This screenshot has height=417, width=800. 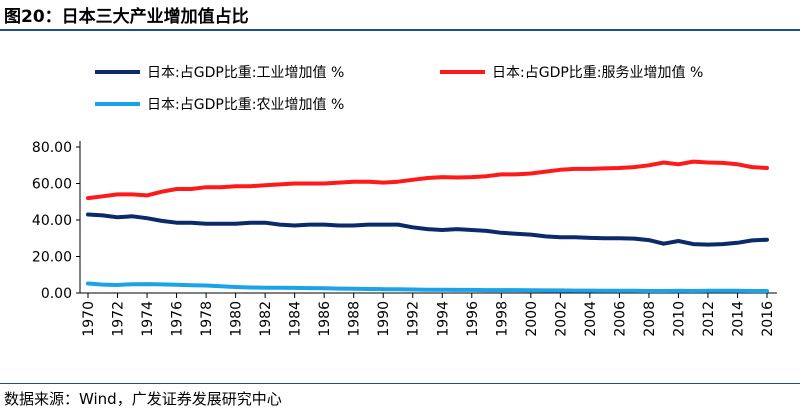 What do you see at coordinates (52, 221) in the screenshot?
I see `y-tick-label: 40.00` at bounding box center [52, 221].